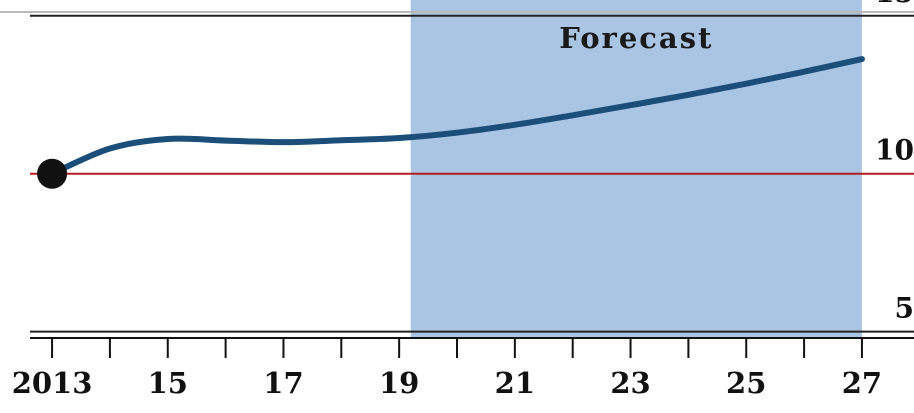 The image size is (914, 413). Describe the element at coordinates (283, 383) in the screenshot. I see `x-tick-label: 17` at that location.